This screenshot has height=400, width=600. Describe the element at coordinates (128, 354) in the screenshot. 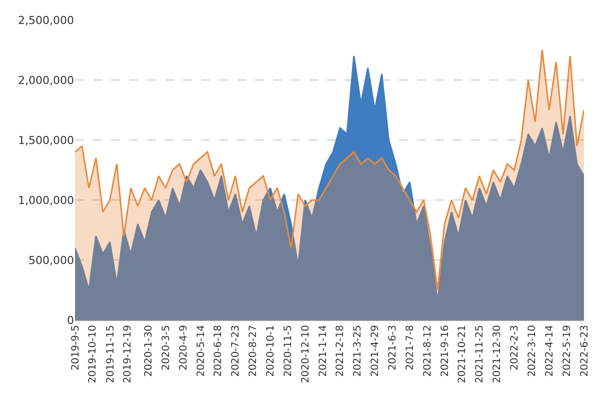

I see `x-tick-label: 2019-12-19` at that location.